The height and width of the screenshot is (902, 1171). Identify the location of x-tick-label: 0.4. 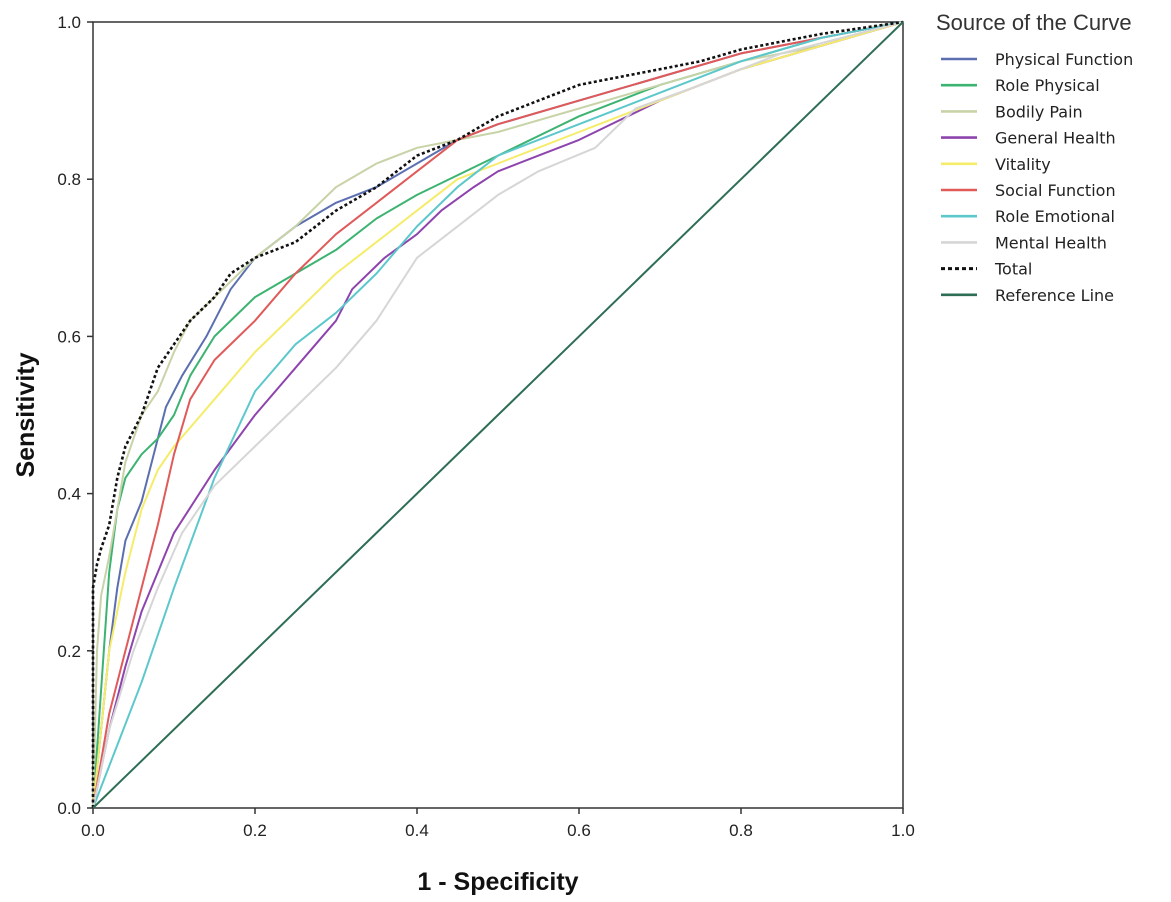
(417, 830).